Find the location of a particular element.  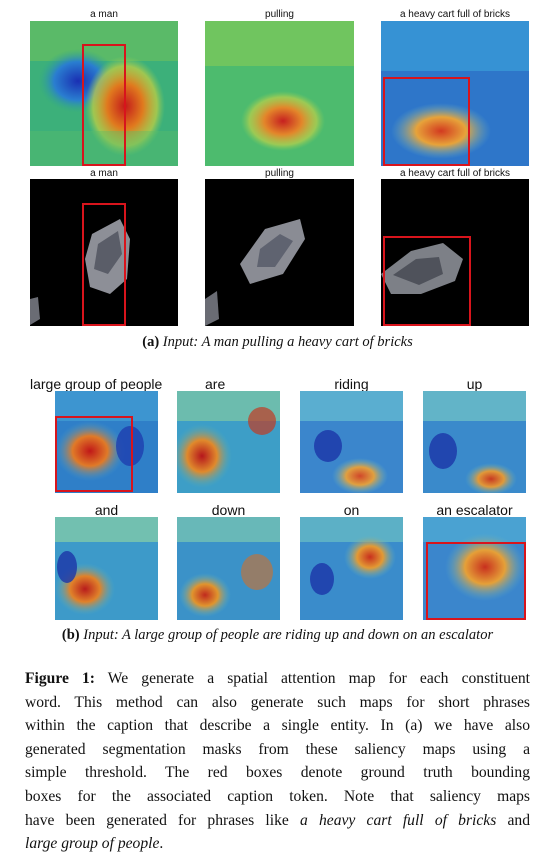

figure-italic-1: a heavy cart full of bricks is located at coordinates (398, 820).